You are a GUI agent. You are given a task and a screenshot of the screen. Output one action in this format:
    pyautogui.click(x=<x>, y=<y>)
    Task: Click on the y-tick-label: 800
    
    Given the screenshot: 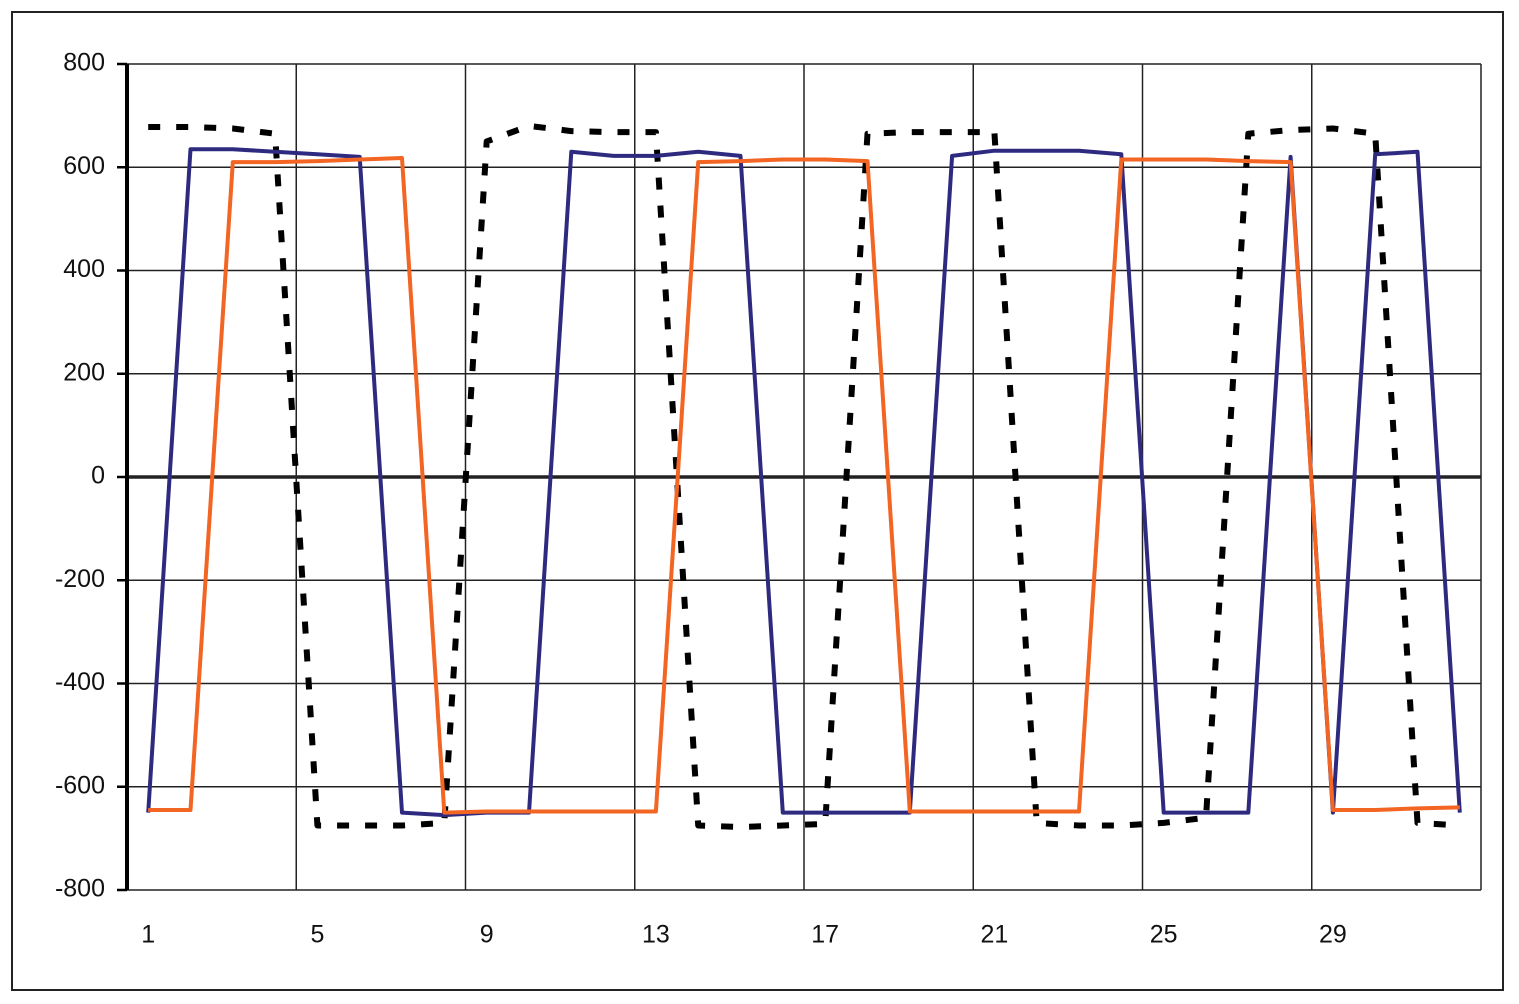 What is the action you would take?
    pyautogui.click(x=84, y=63)
    